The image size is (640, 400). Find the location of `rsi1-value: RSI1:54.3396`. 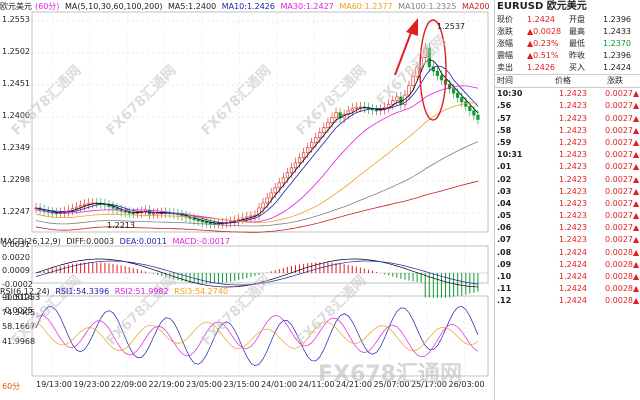

rsi1-value: RSI1:54.3396 is located at coordinates (82, 291).